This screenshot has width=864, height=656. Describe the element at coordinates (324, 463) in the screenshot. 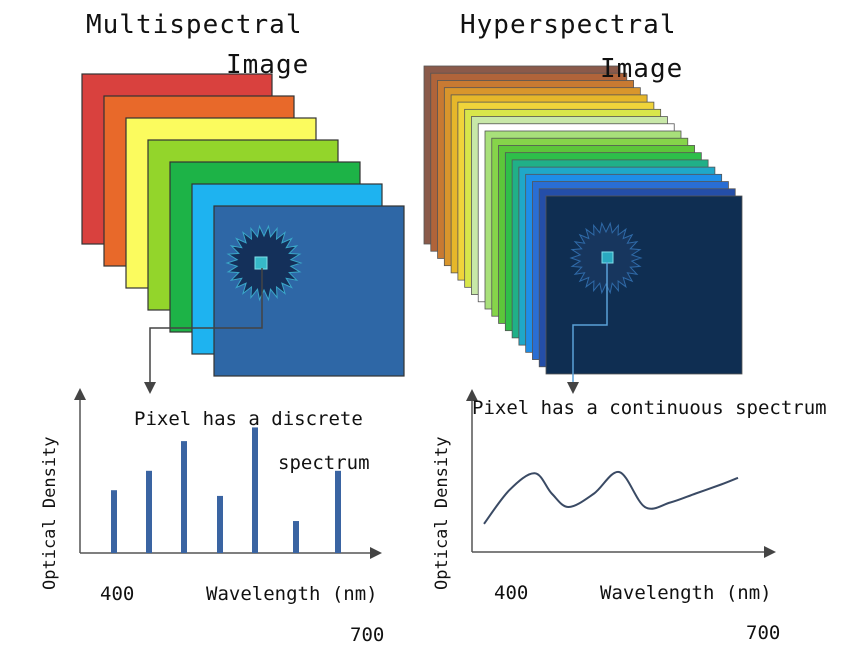

I see `discrete-spectrum-annotation-line2: spectrum` at that location.